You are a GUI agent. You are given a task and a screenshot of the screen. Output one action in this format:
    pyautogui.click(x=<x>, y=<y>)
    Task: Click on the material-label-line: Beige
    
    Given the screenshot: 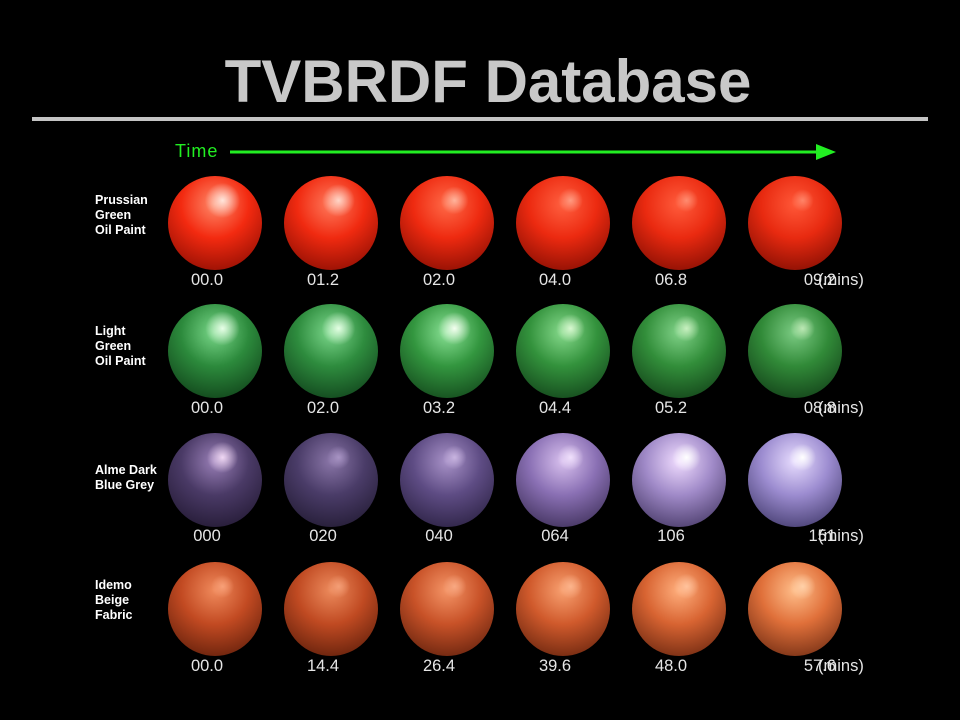 What is the action you would take?
    pyautogui.click(x=112, y=600)
    